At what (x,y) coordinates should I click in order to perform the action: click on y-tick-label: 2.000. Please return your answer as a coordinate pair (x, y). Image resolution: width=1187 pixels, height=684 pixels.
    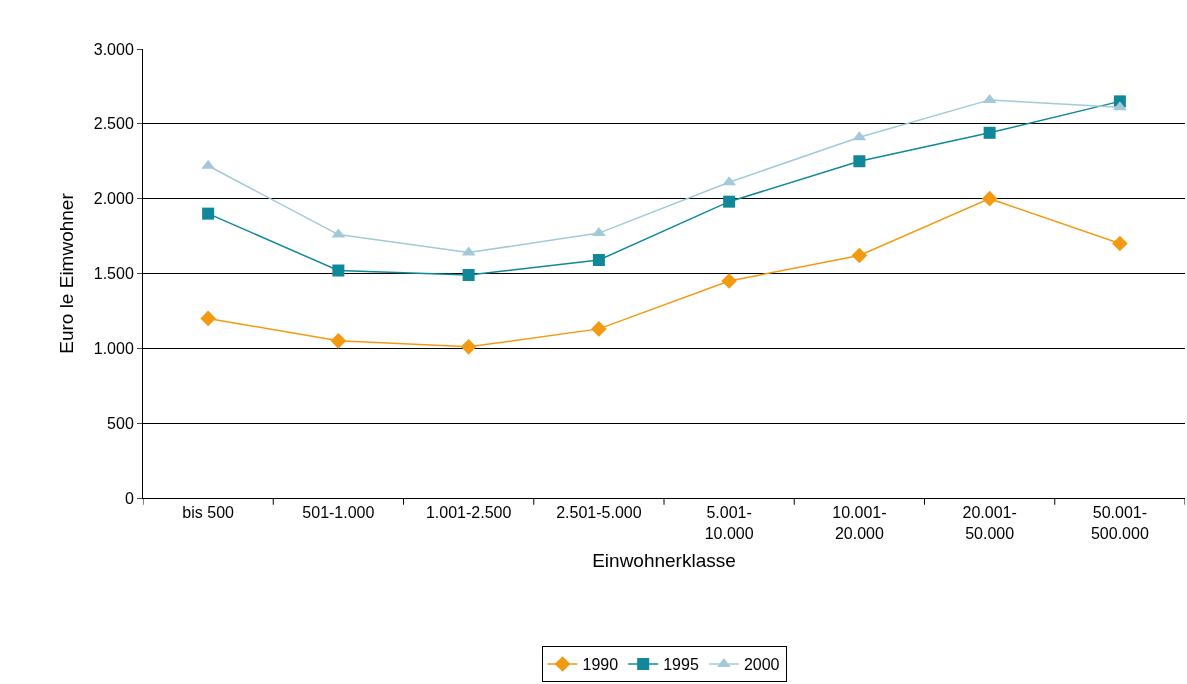
    Looking at the image, I should click on (113, 199).